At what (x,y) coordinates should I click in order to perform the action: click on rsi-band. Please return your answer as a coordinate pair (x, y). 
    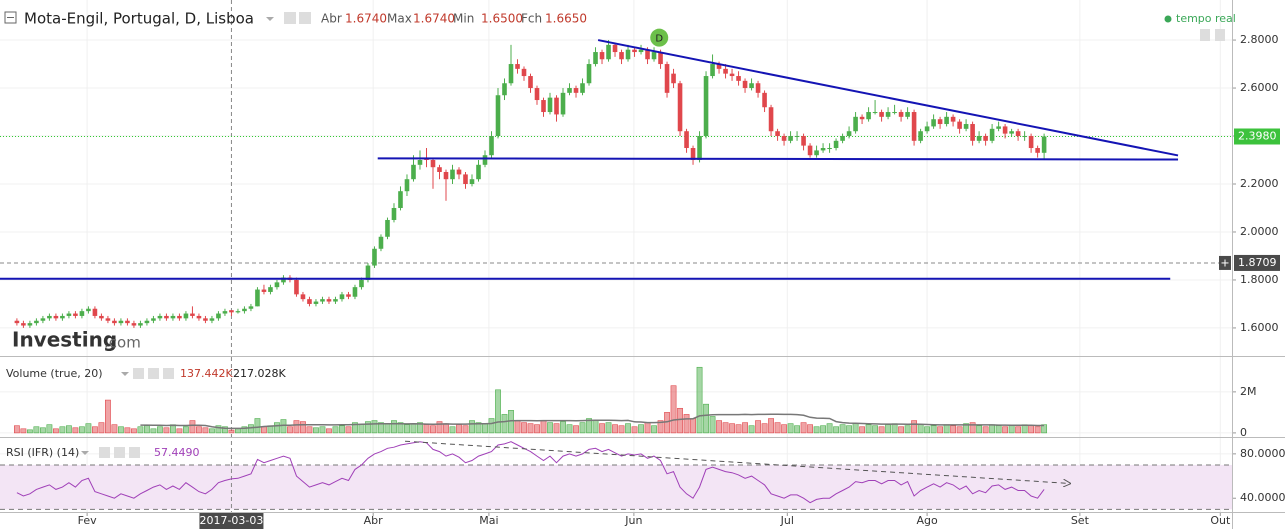
    Looking at the image, I should click on (616, 487).